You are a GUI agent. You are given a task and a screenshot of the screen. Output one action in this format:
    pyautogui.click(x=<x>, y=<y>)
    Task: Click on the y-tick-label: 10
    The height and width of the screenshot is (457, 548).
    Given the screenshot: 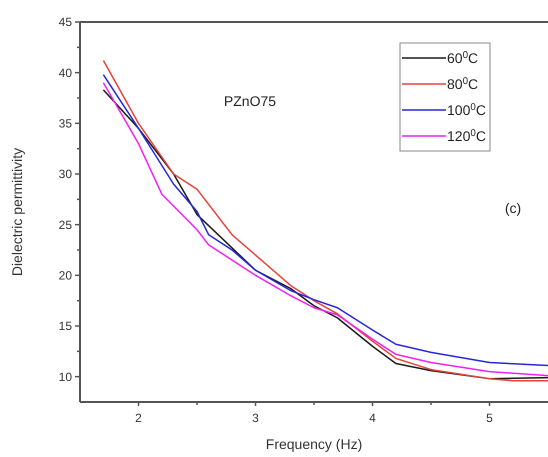 What is the action you would take?
    pyautogui.click(x=65, y=377)
    